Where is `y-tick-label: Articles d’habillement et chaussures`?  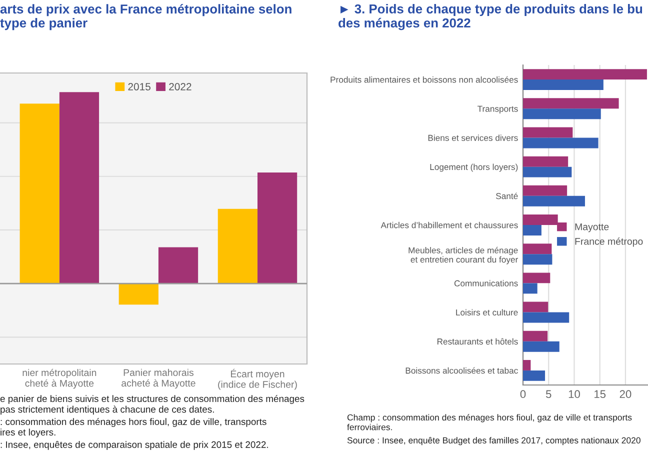
y-tick-label: Articles d’habillement et chaussures is located at coordinates (449, 225).